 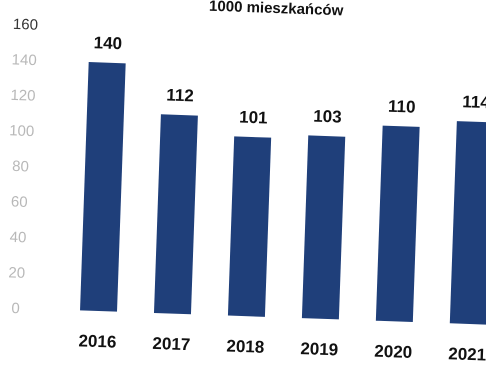 What do you see at coordinates (23, 96) in the screenshot?
I see `y-tick-label: 120` at bounding box center [23, 96].